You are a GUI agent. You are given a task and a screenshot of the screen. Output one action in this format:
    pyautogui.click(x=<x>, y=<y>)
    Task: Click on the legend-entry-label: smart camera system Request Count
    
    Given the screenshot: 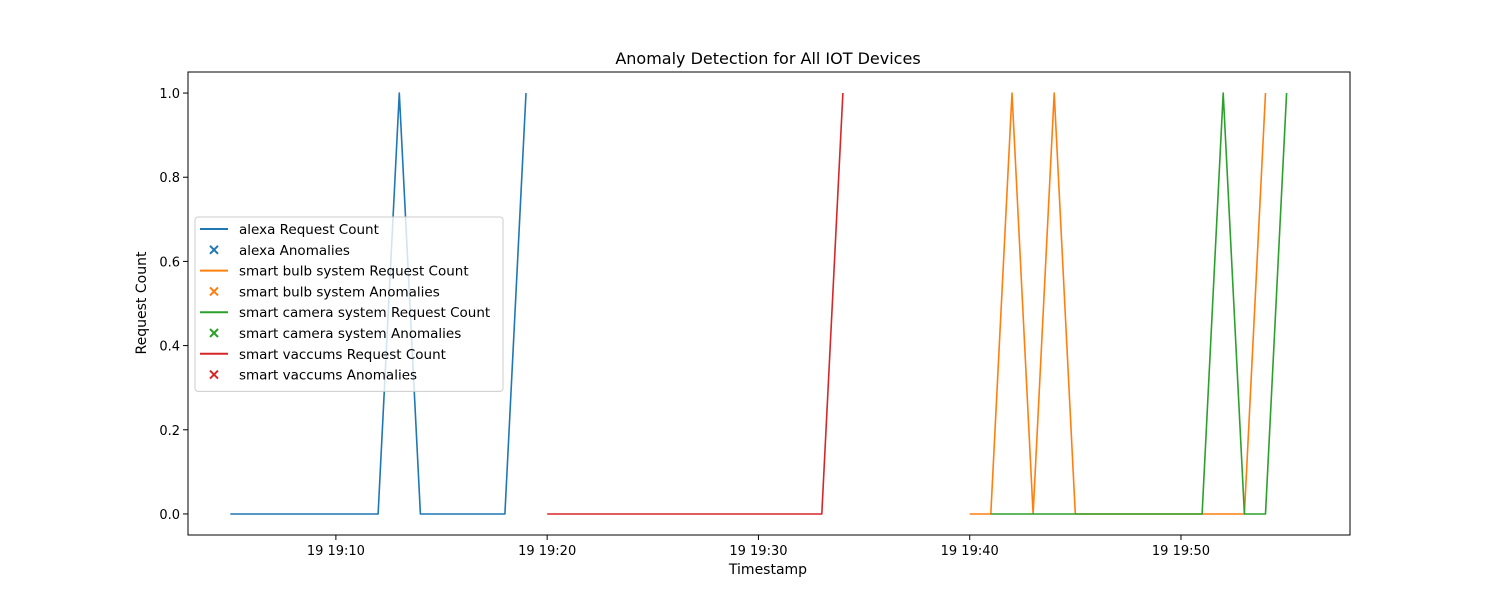 What is the action you would take?
    pyautogui.click(x=364, y=313)
    